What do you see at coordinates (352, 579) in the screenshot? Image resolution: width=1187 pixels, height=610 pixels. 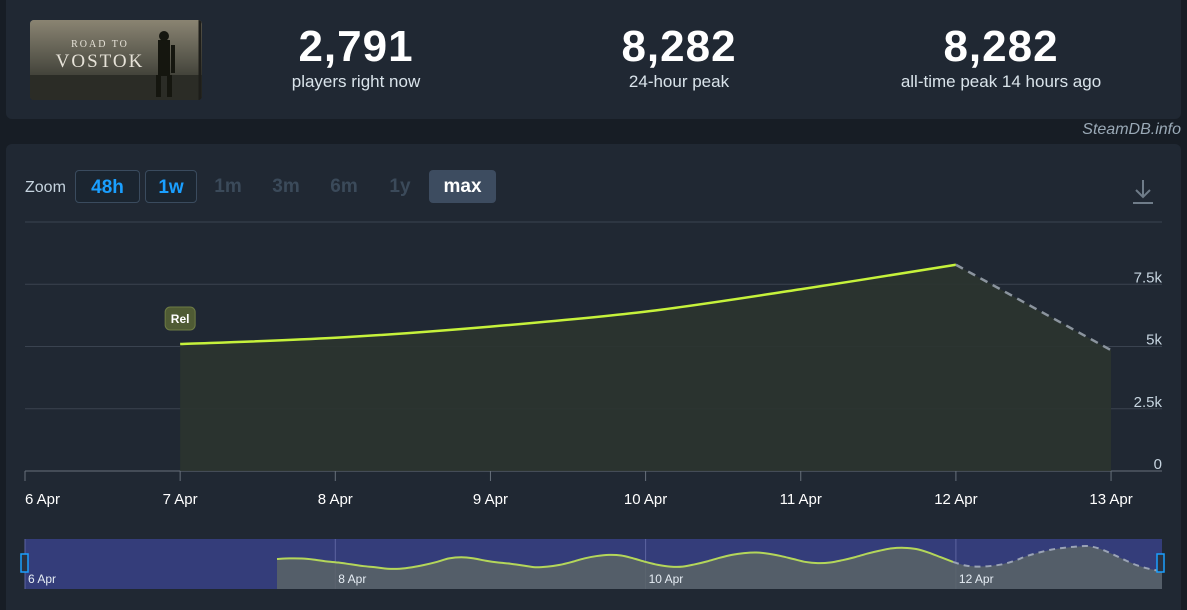 I see `navigator-label: 8 Apr` at bounding box center [352, 579].